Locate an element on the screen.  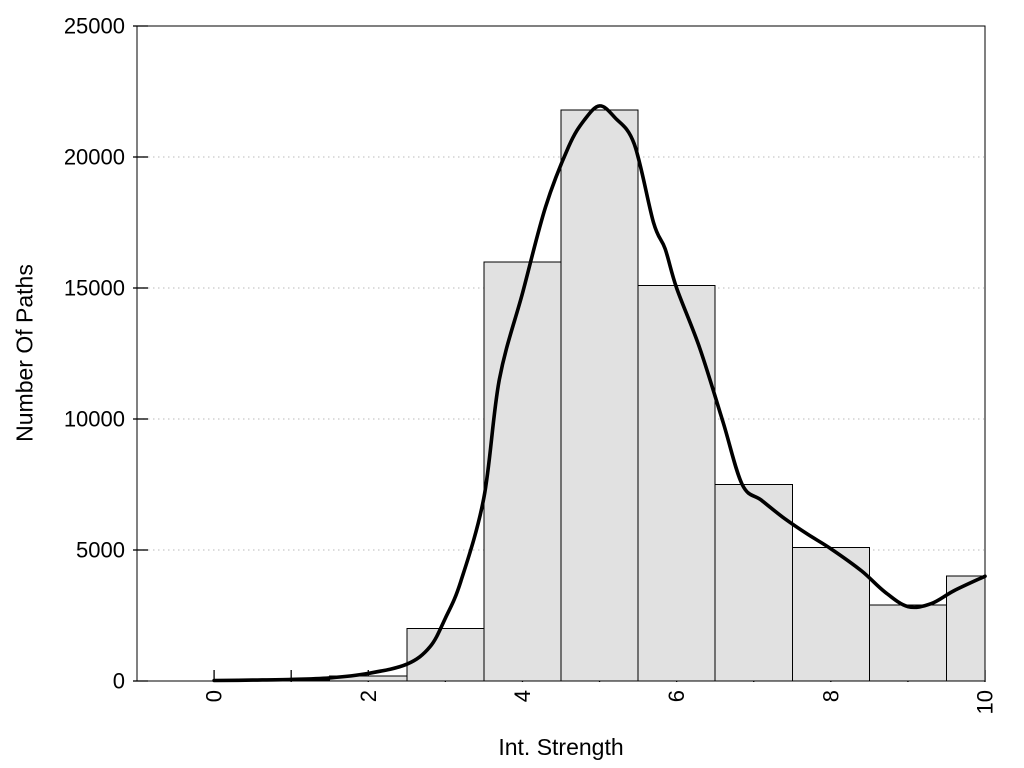
y-tick-label-25000: 25000 is located at coordinates (94, 26).